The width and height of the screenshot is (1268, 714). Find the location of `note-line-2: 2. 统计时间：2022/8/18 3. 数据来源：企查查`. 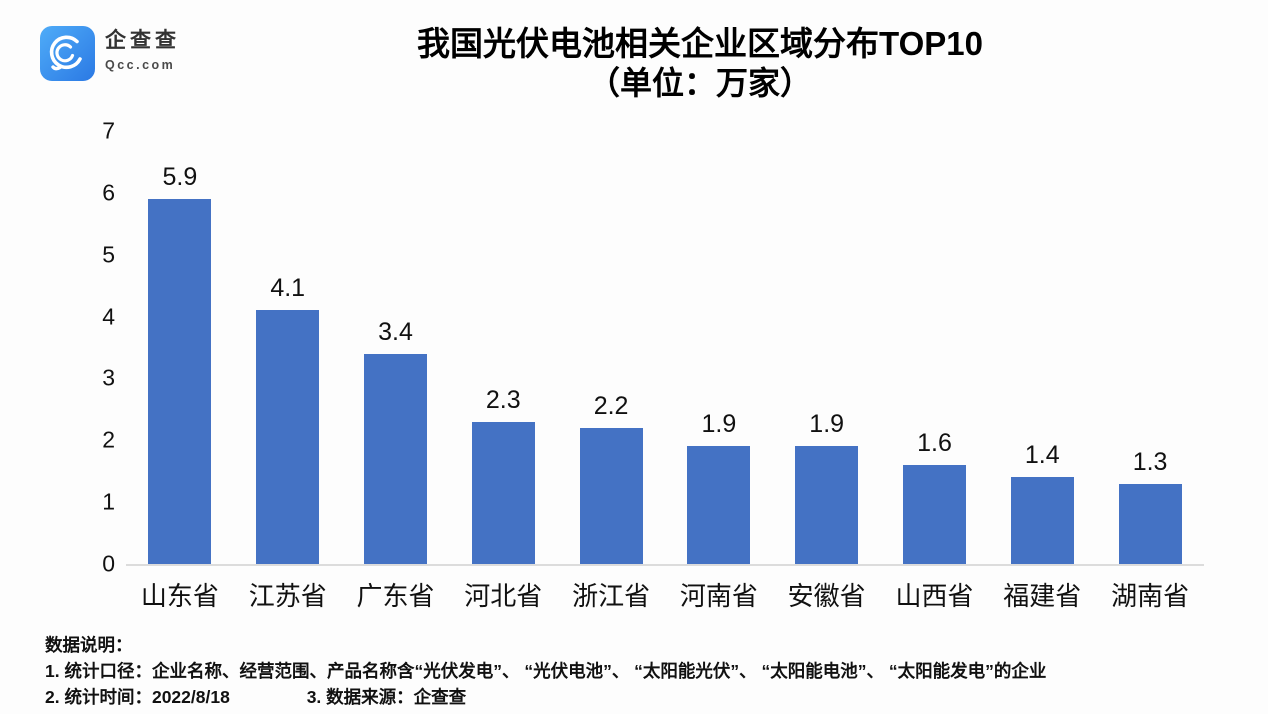

note-line-2: 2. 统计时间：2022/8/18 3. 数据来源：企查查 is located at coordinates (646, 697).